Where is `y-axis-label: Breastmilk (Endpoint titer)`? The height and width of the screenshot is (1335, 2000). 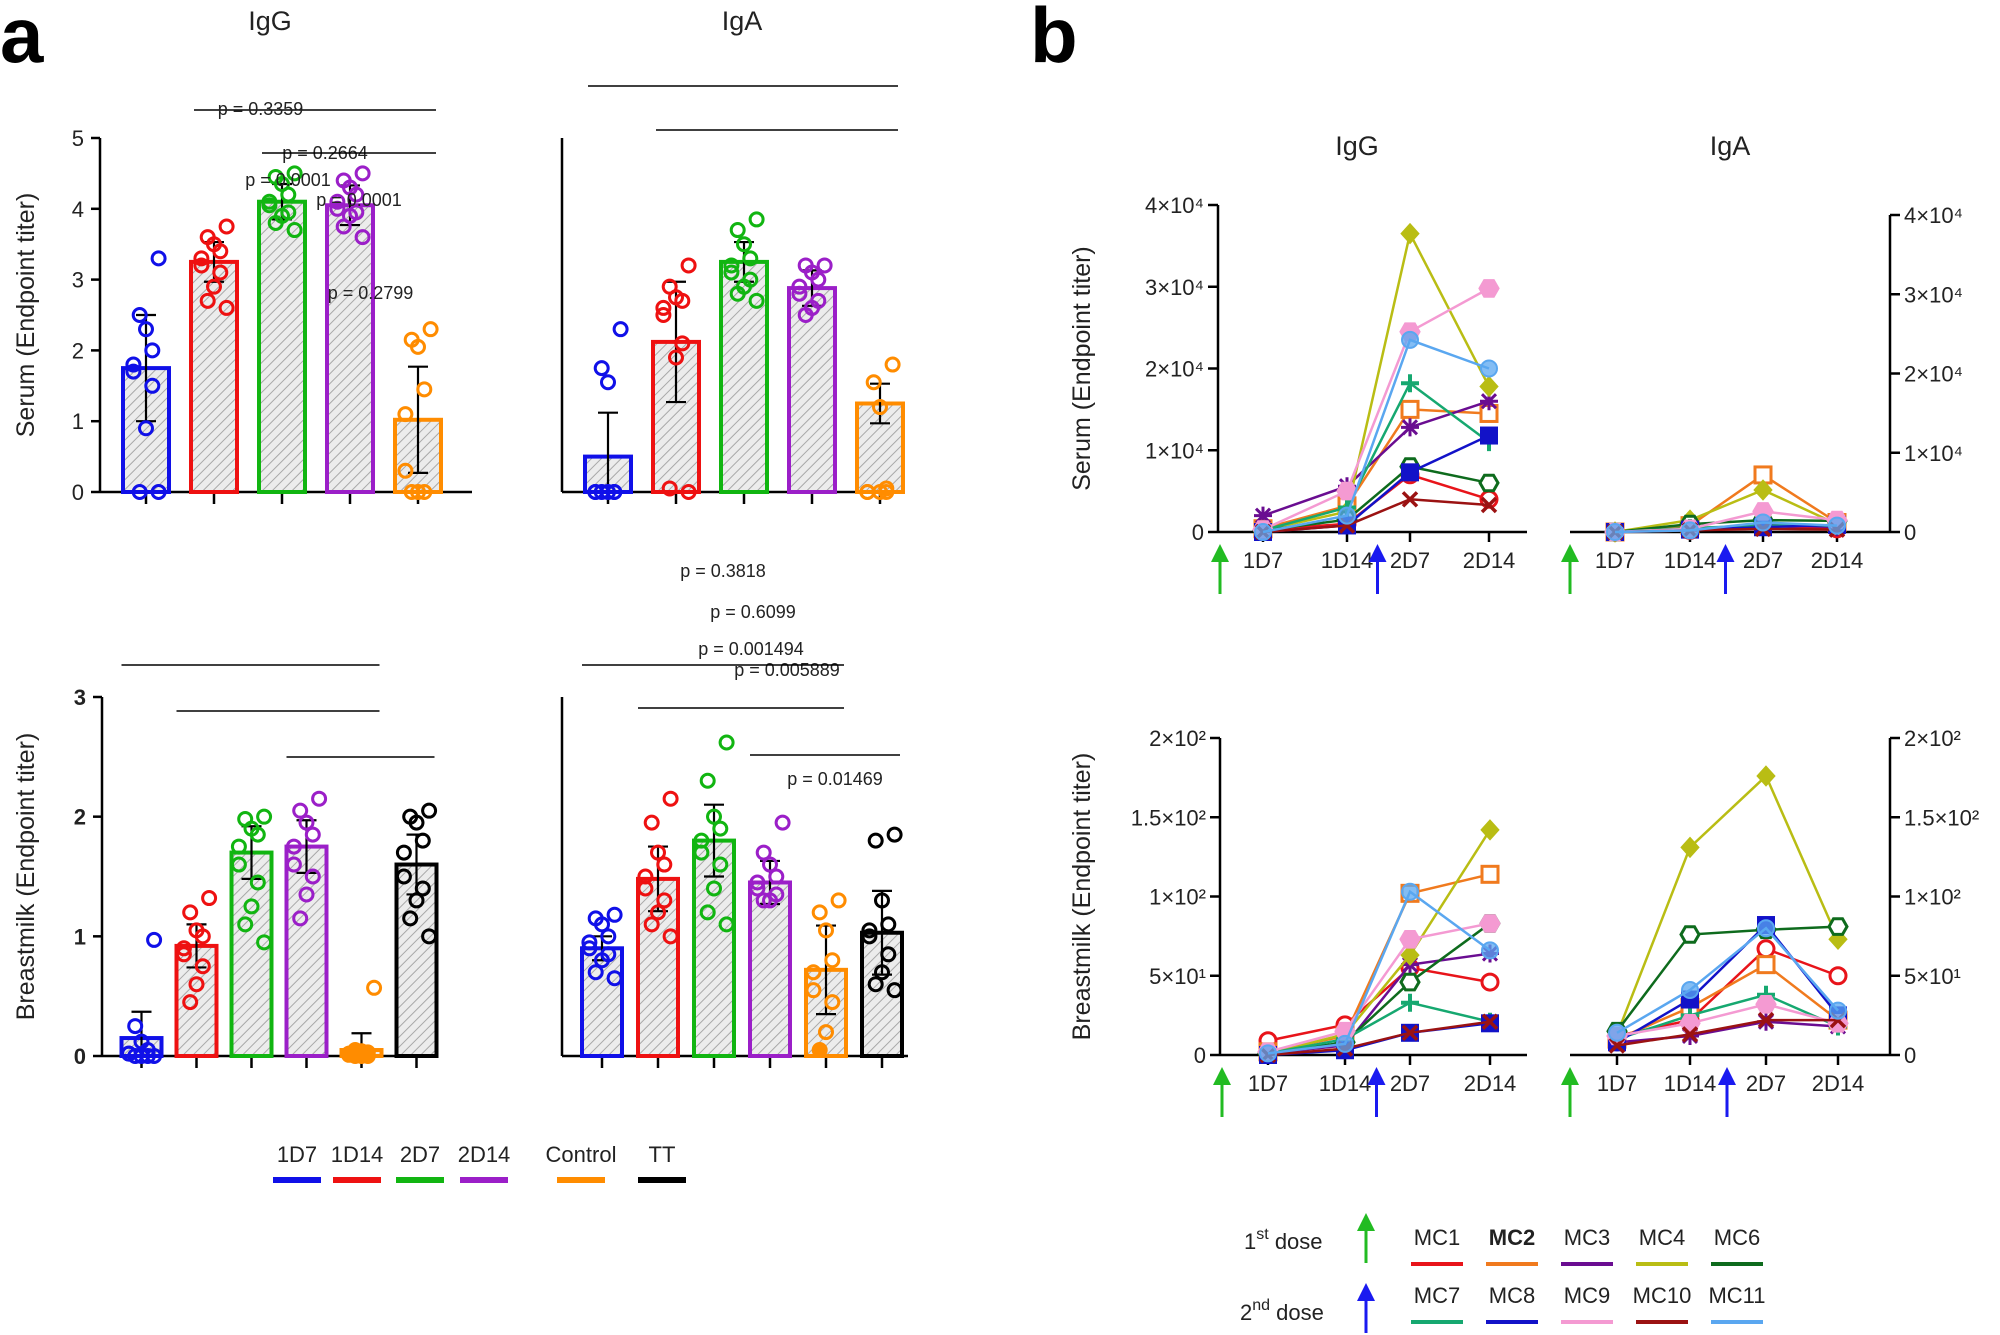 y-axis-label: Breastmilk (Endpoint titer) is located at coordinates (1082, 897).